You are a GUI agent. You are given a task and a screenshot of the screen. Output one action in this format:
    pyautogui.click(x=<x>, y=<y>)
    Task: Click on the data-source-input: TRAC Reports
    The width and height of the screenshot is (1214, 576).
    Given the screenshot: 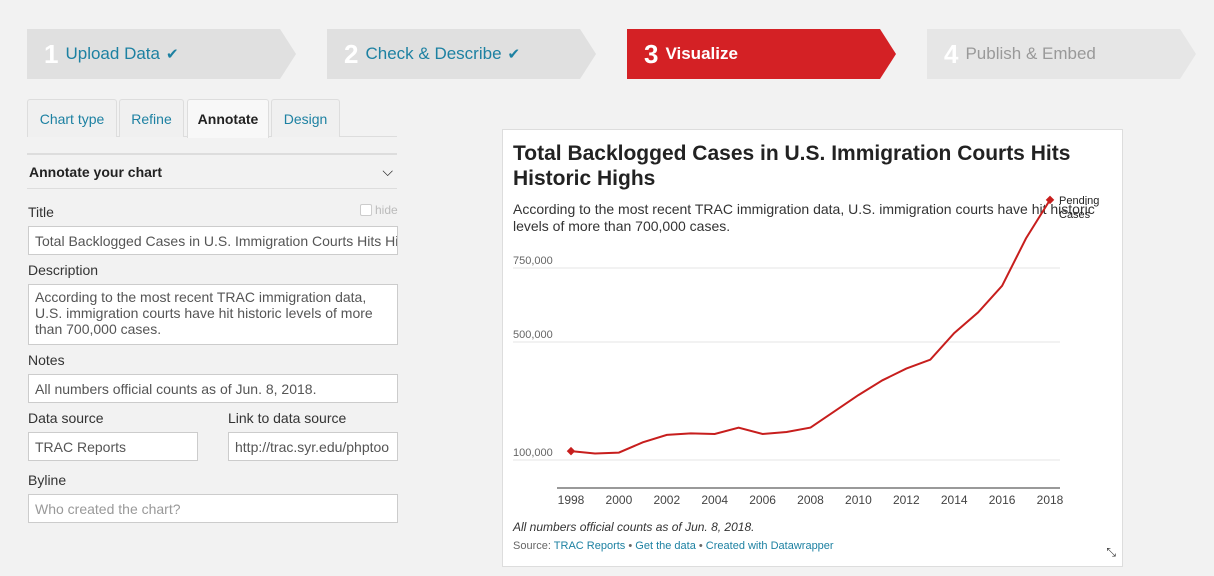 What is the action you would take?
    pyautogui.click(x=113, y=446)
    